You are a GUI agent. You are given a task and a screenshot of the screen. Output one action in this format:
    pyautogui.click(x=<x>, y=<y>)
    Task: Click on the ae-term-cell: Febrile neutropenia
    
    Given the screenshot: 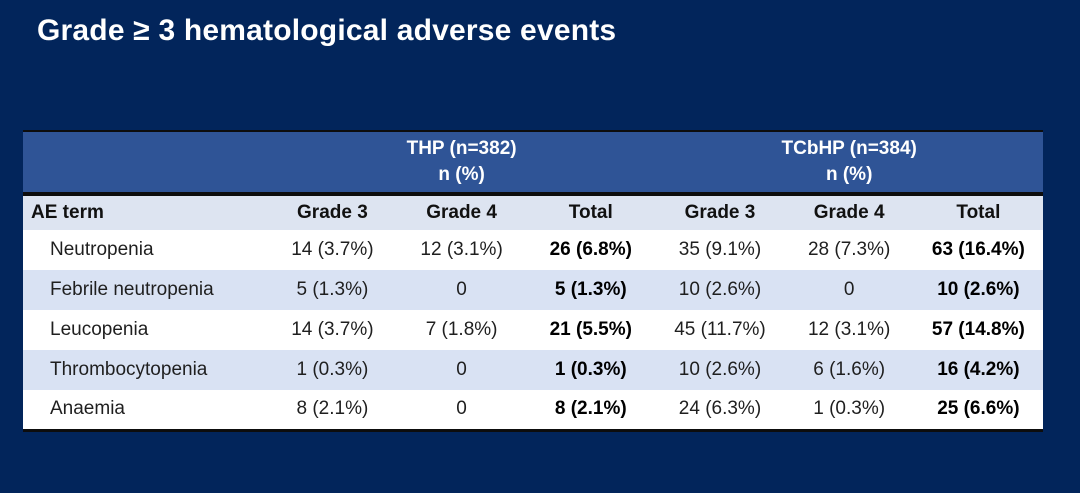 What is the action you would take?
    pyautogui.click(x=145, y=290)
    